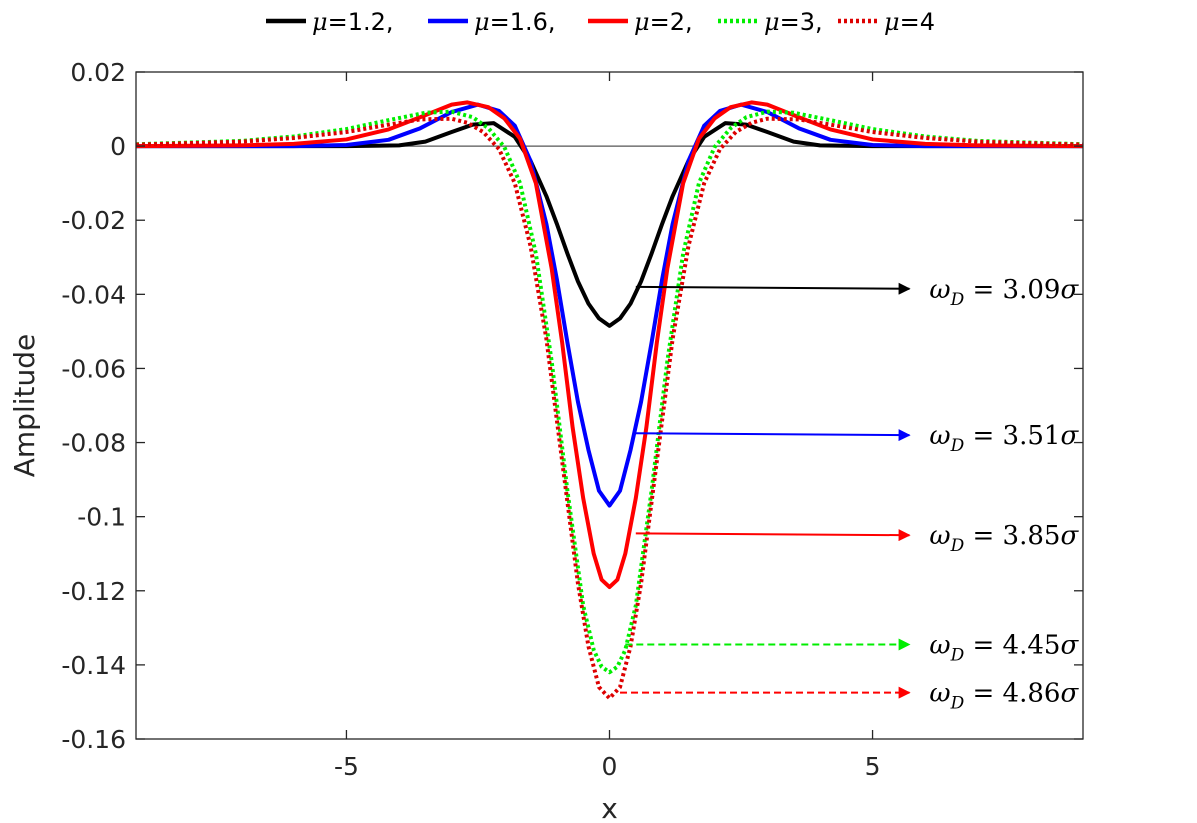  Describe the element at coordinates (118, 146) in the screenshot. I see `y-tick-label: 0` at that location.